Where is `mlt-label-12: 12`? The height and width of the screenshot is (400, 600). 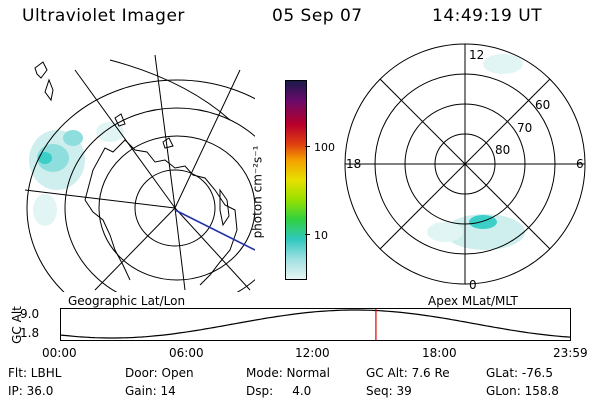
mlt-label-12: 12 is located at coordinates (476, 55).